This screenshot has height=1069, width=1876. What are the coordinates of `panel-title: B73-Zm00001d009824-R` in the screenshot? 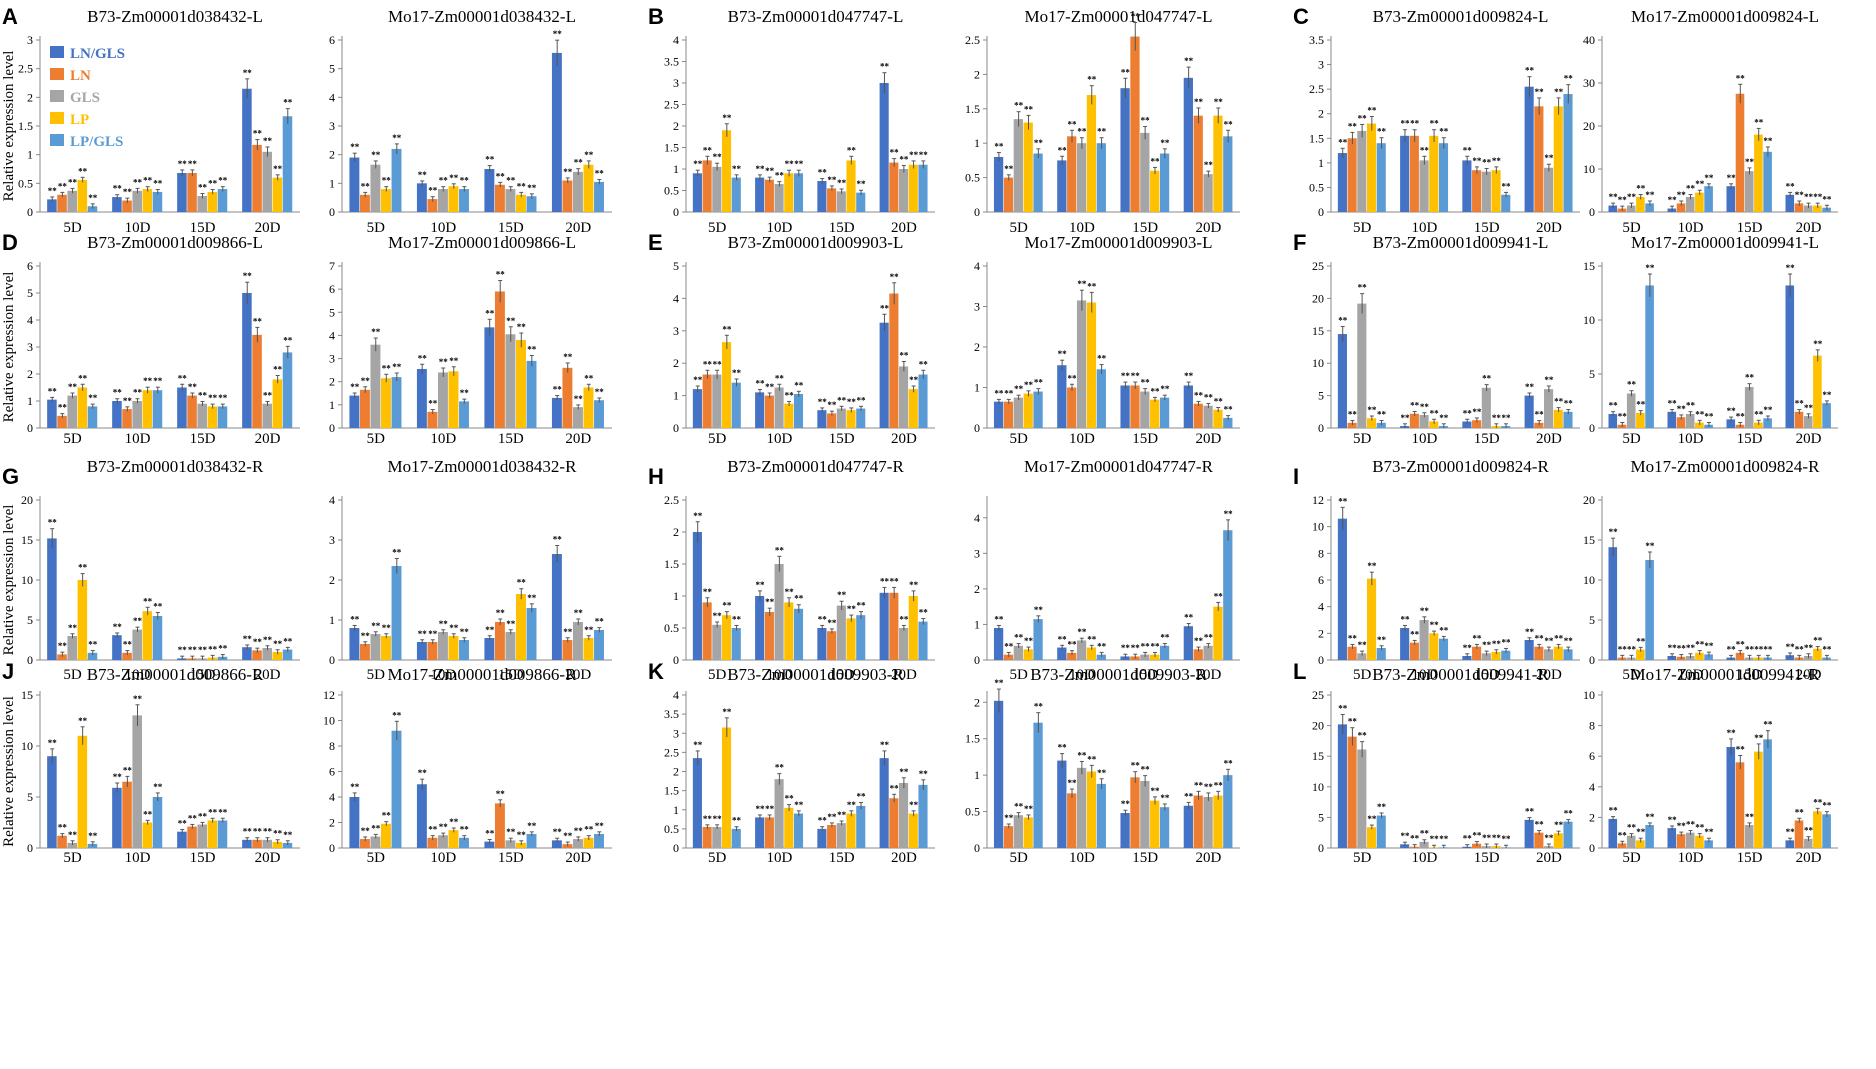 It's located at (1460, 466).